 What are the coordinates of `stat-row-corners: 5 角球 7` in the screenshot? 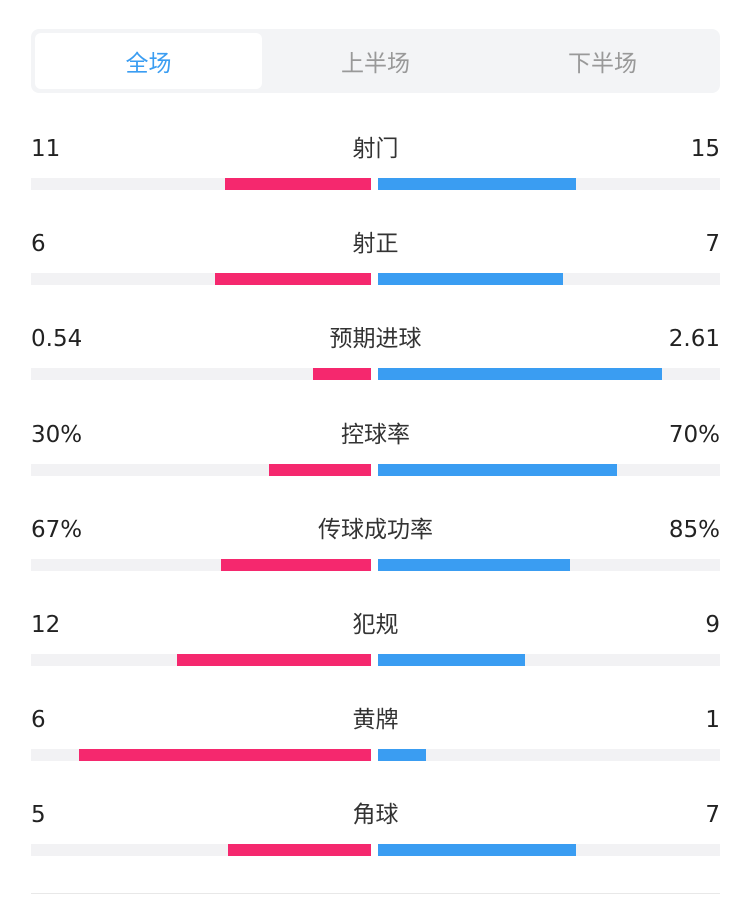 It's located at (375, 831).